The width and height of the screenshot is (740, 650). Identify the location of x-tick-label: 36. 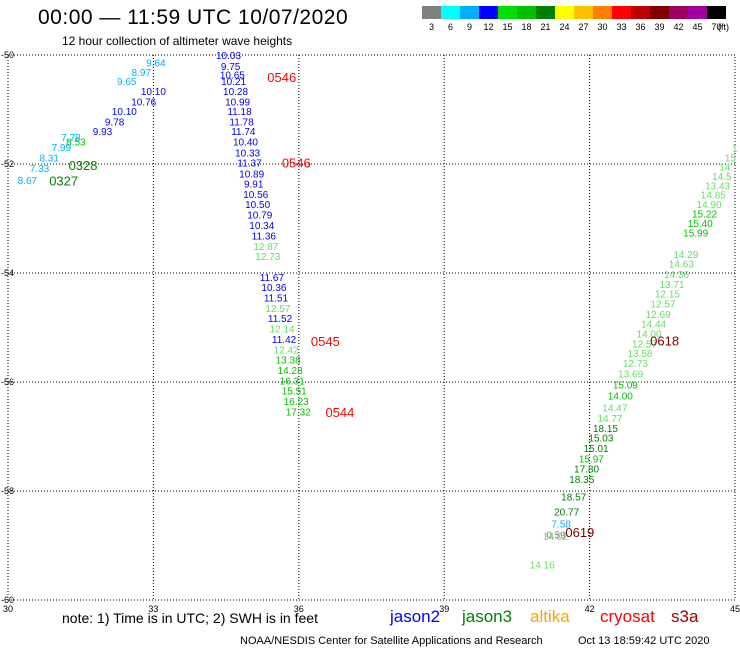
(299, 609).